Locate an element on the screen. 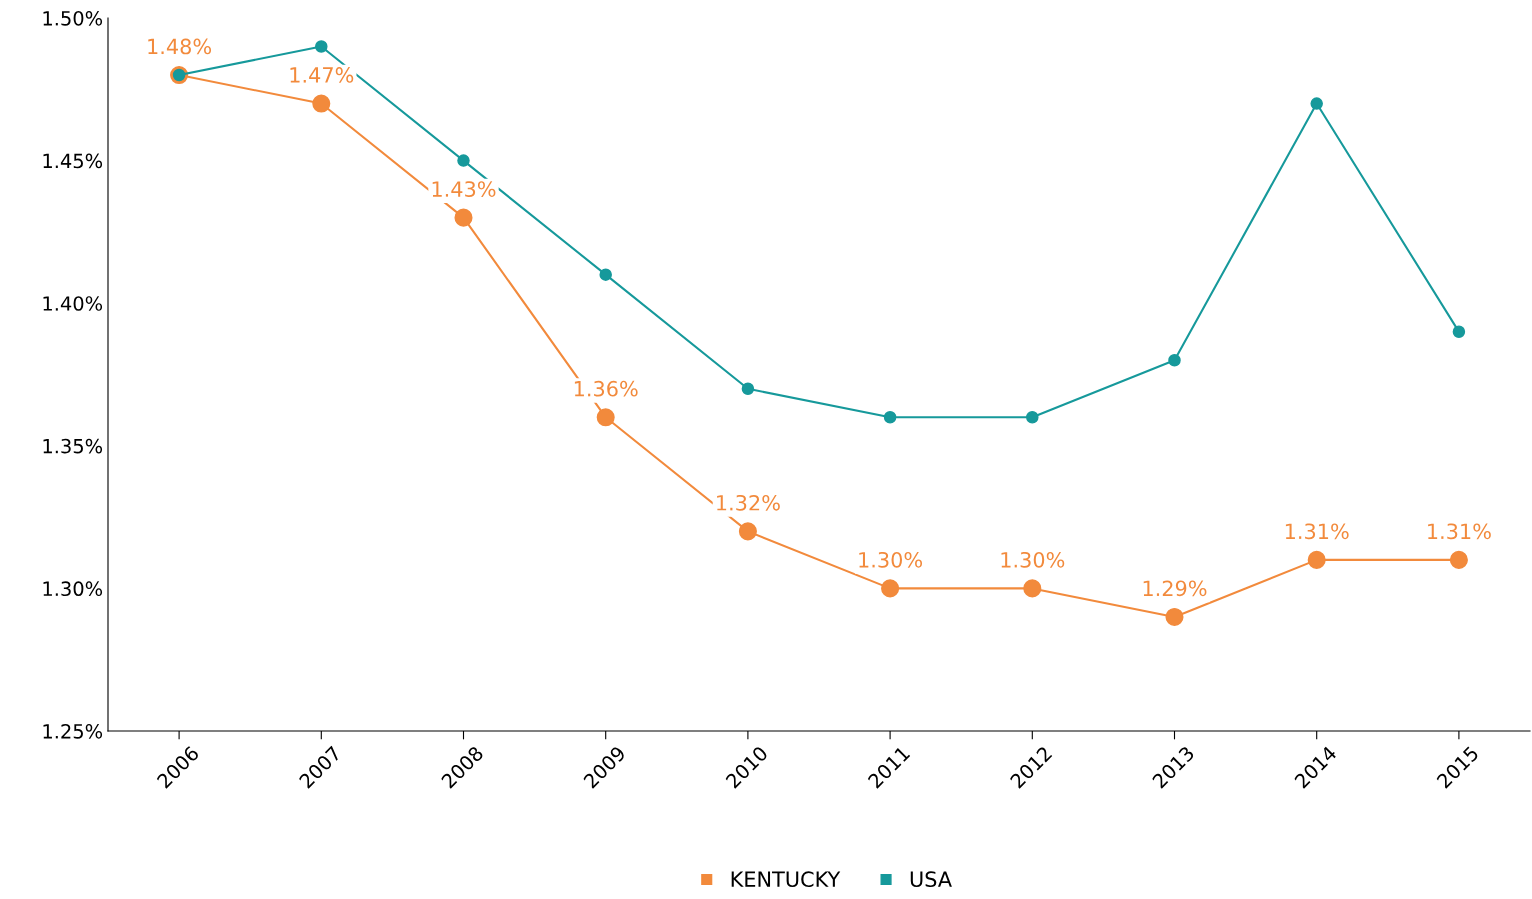 Image resolution: width=1532 pixels, height=899 pixels. data-label: 1.36% is located at coordinates (606, 388).